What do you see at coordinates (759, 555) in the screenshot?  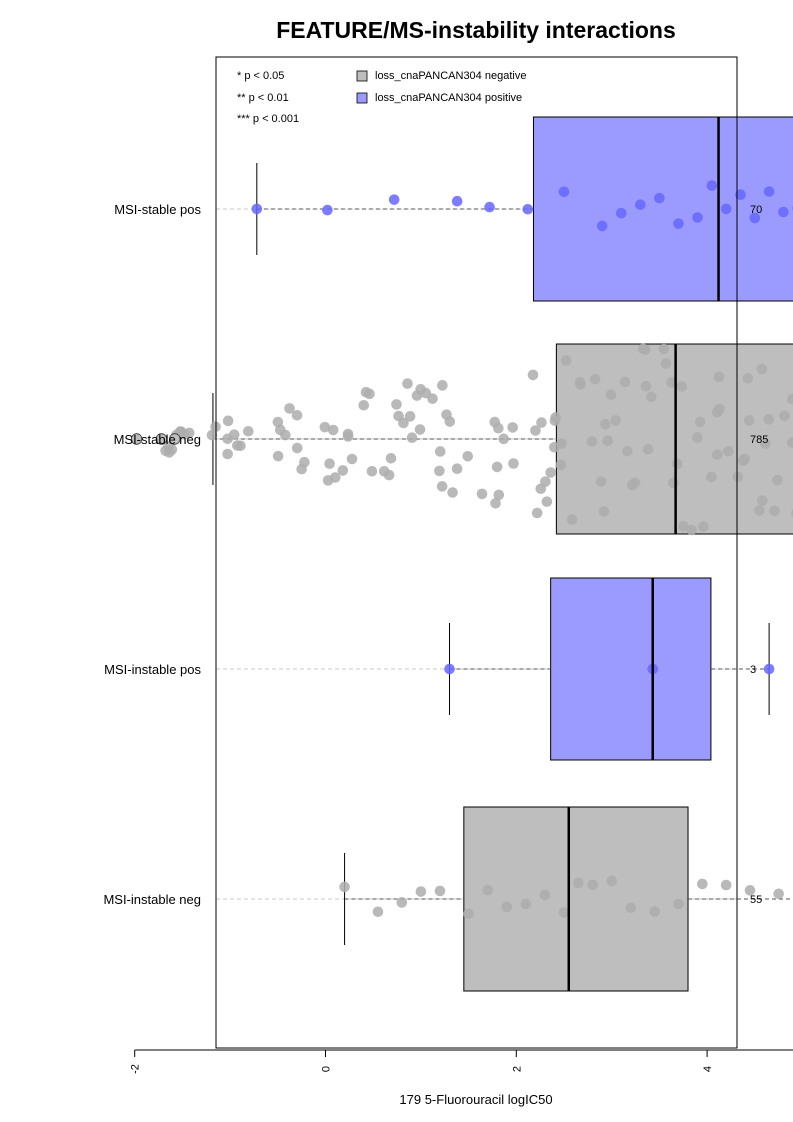 I see `count-labels: 70 785 3 55` at bounding box center [759, 555].